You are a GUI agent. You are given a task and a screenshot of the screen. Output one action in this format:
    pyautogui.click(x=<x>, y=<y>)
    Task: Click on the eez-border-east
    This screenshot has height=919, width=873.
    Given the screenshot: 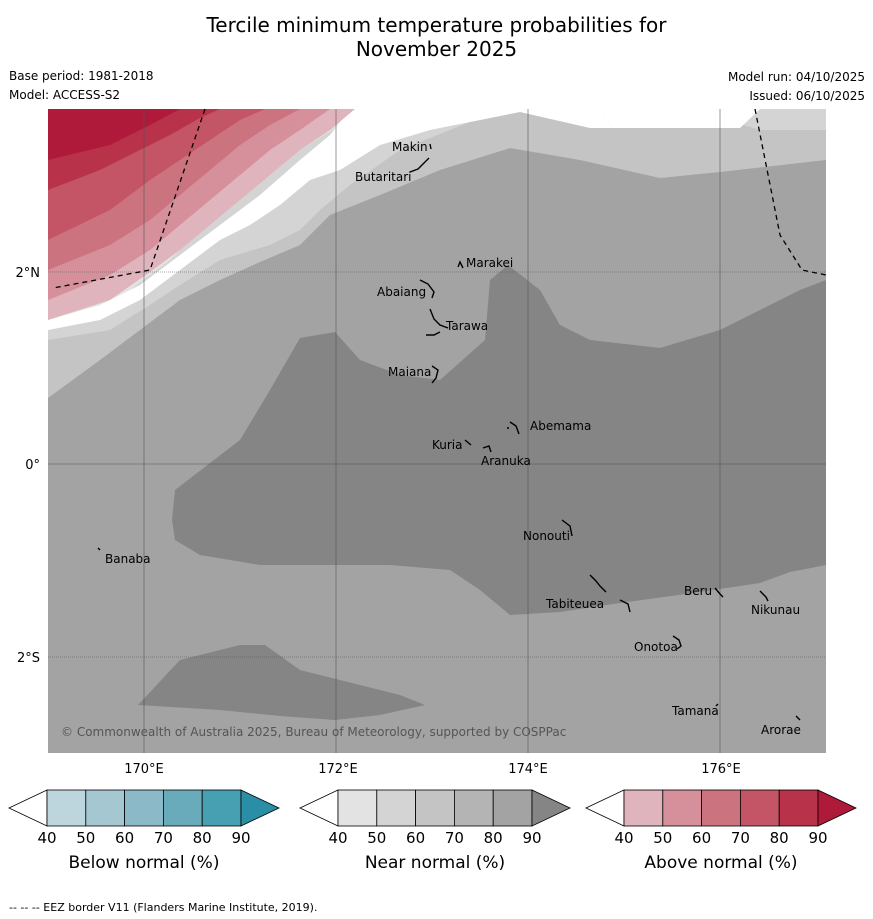 What is the action you would take?
    pyautogui.click(x=790, y=192)
    